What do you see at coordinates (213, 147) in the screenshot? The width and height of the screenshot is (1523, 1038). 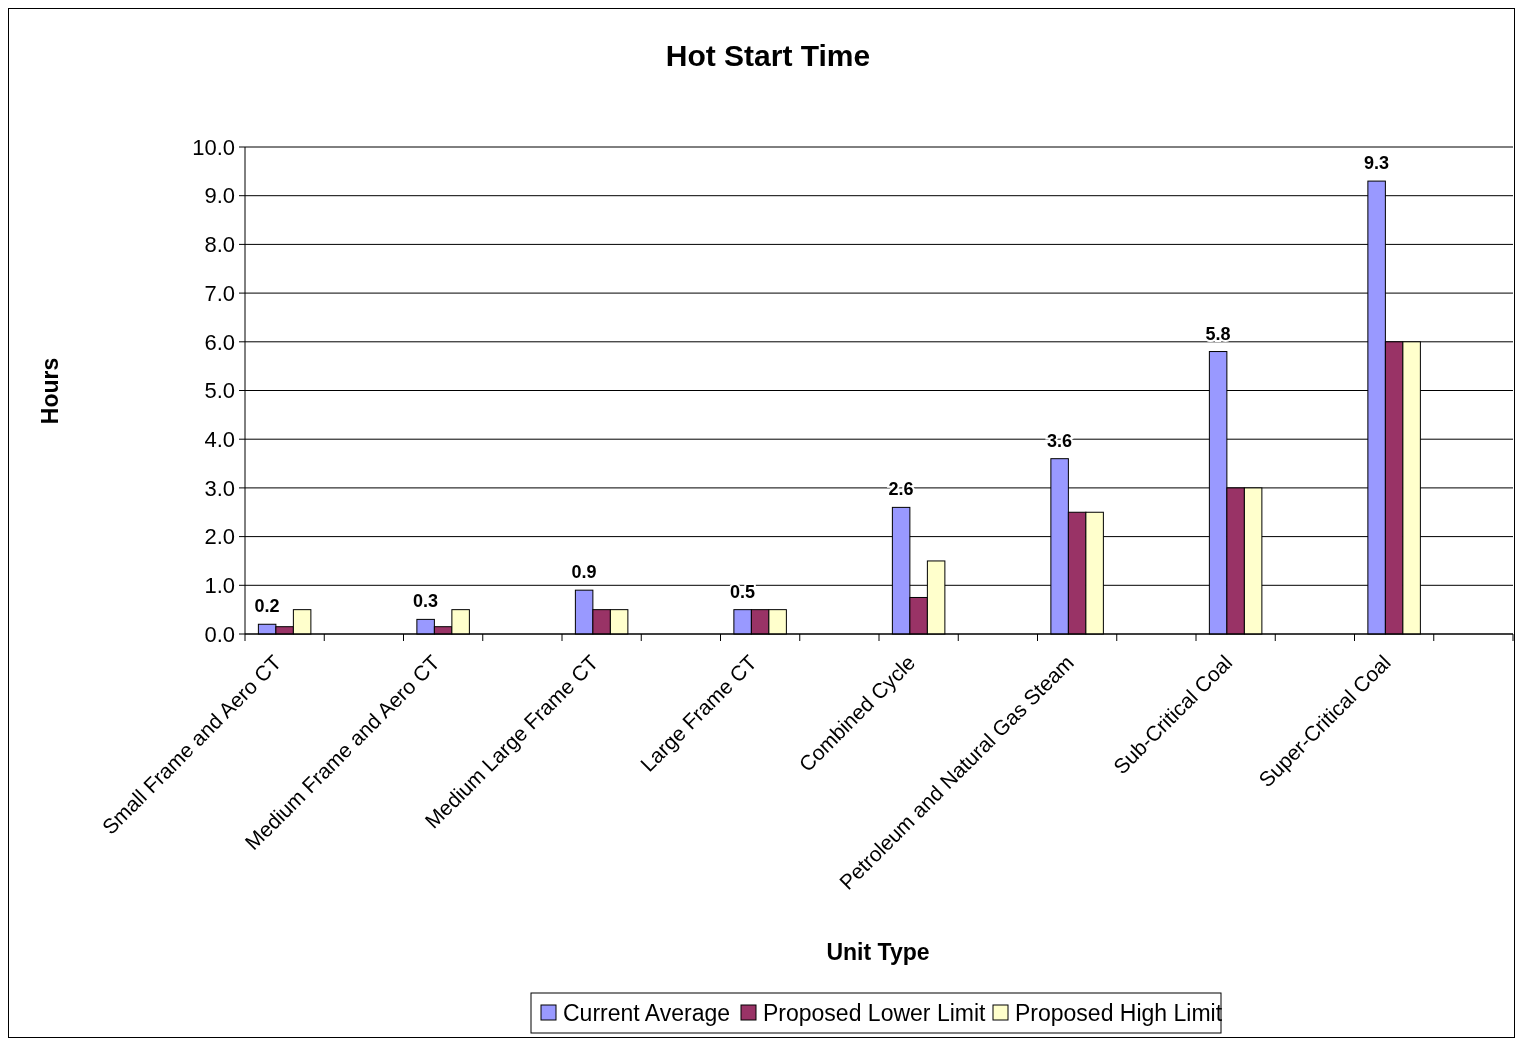 I see `y-tick-label: 10.0` at bounding box center [213, 147].